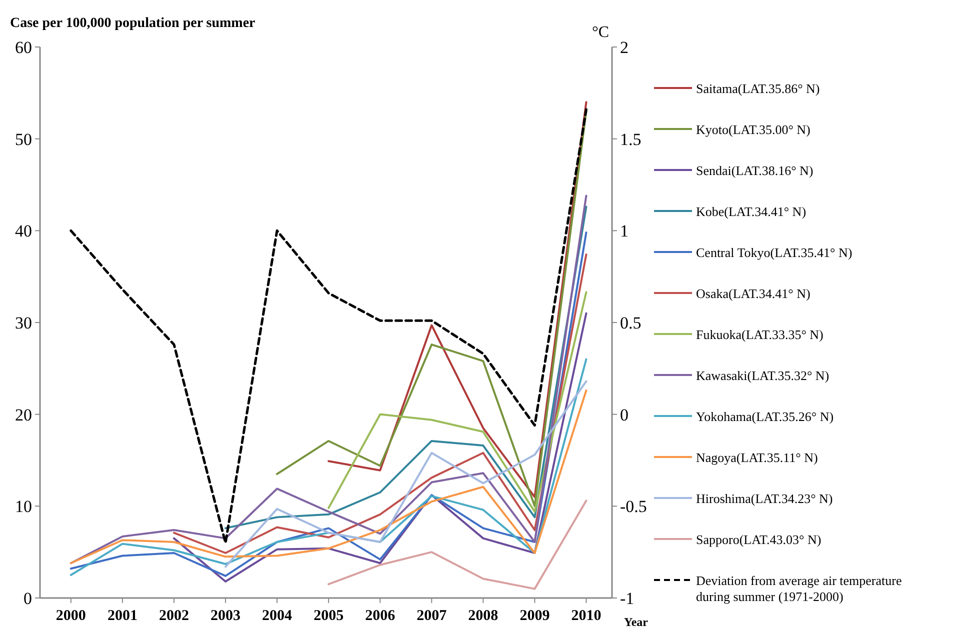 The width and height of the screenshot is (968, 636). What do you see at coordinates (758, 88) in the screenshot?
I see `legend-label: Saitama(LAT.35.86° N)` at bounding box center [758, 88].